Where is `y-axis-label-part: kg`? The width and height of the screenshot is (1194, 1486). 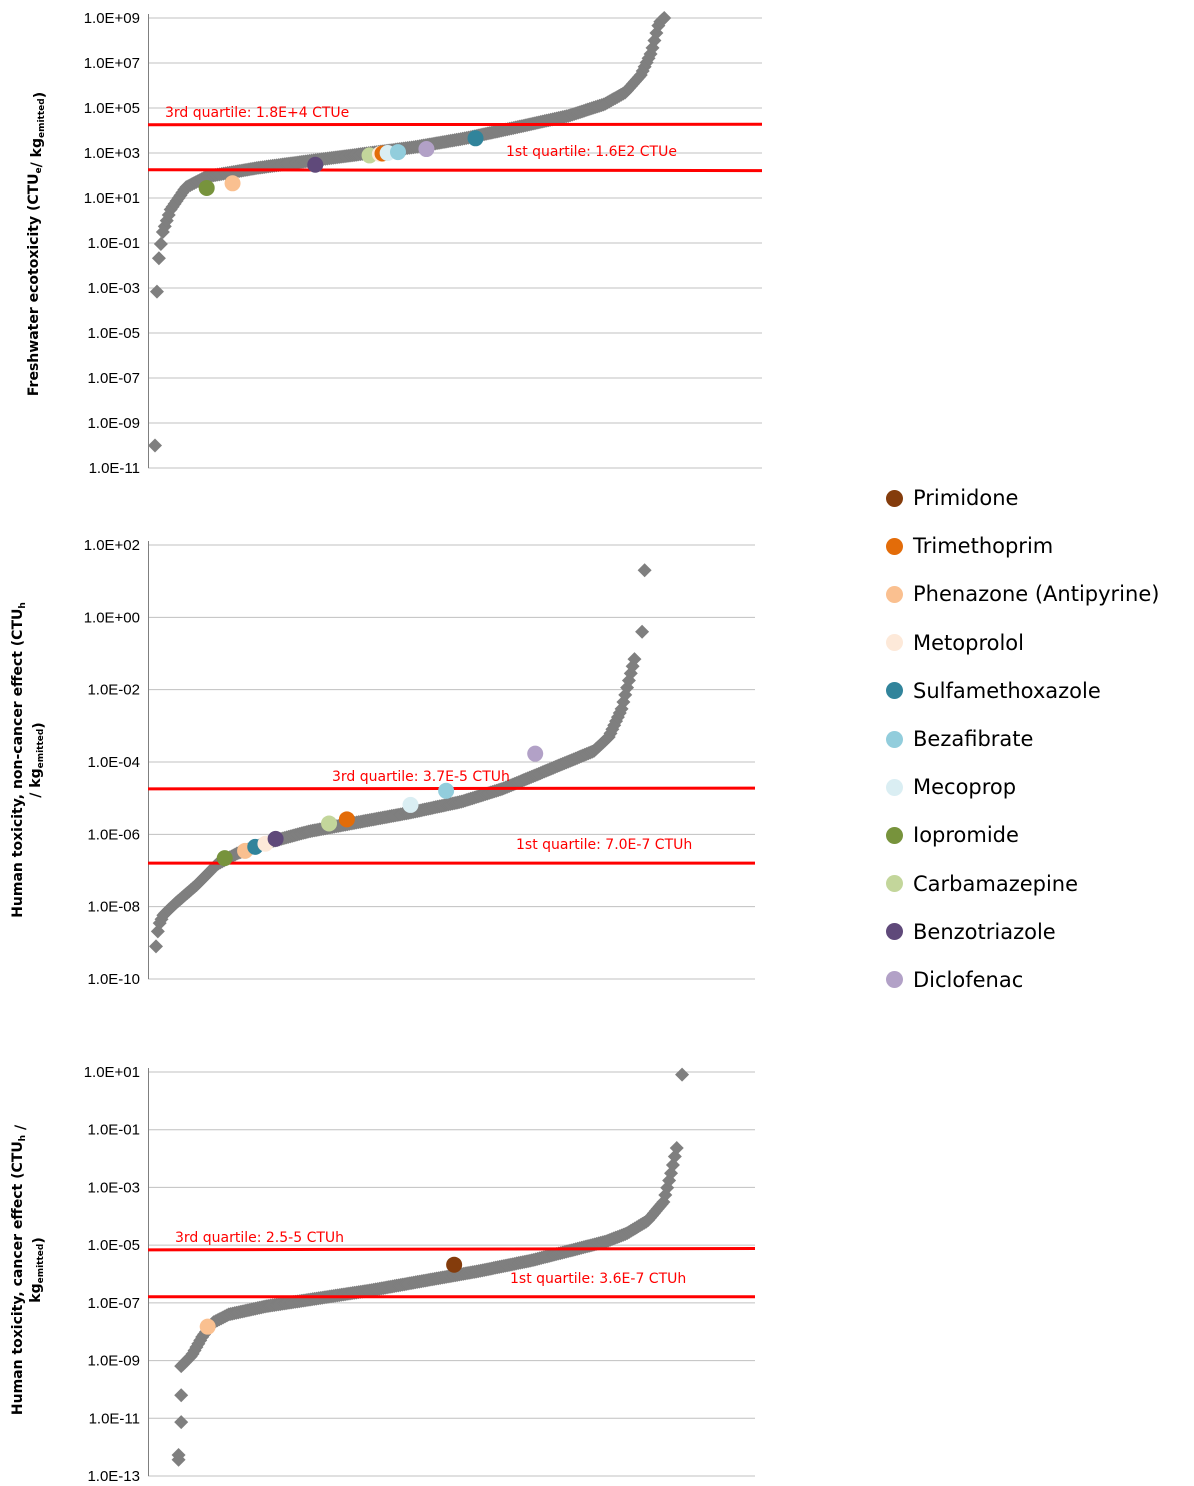 y-axis-label-part: kg is located at coordinates (36, 1292).